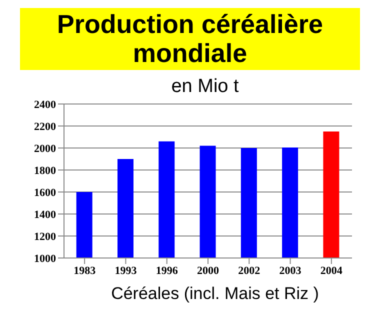 The width and height of the screenshot is (390, 322). What do you see at coordinates (85, 270) in the screenshot?
I see `x-tick-label: 1983` at bounding box center [85, 270].